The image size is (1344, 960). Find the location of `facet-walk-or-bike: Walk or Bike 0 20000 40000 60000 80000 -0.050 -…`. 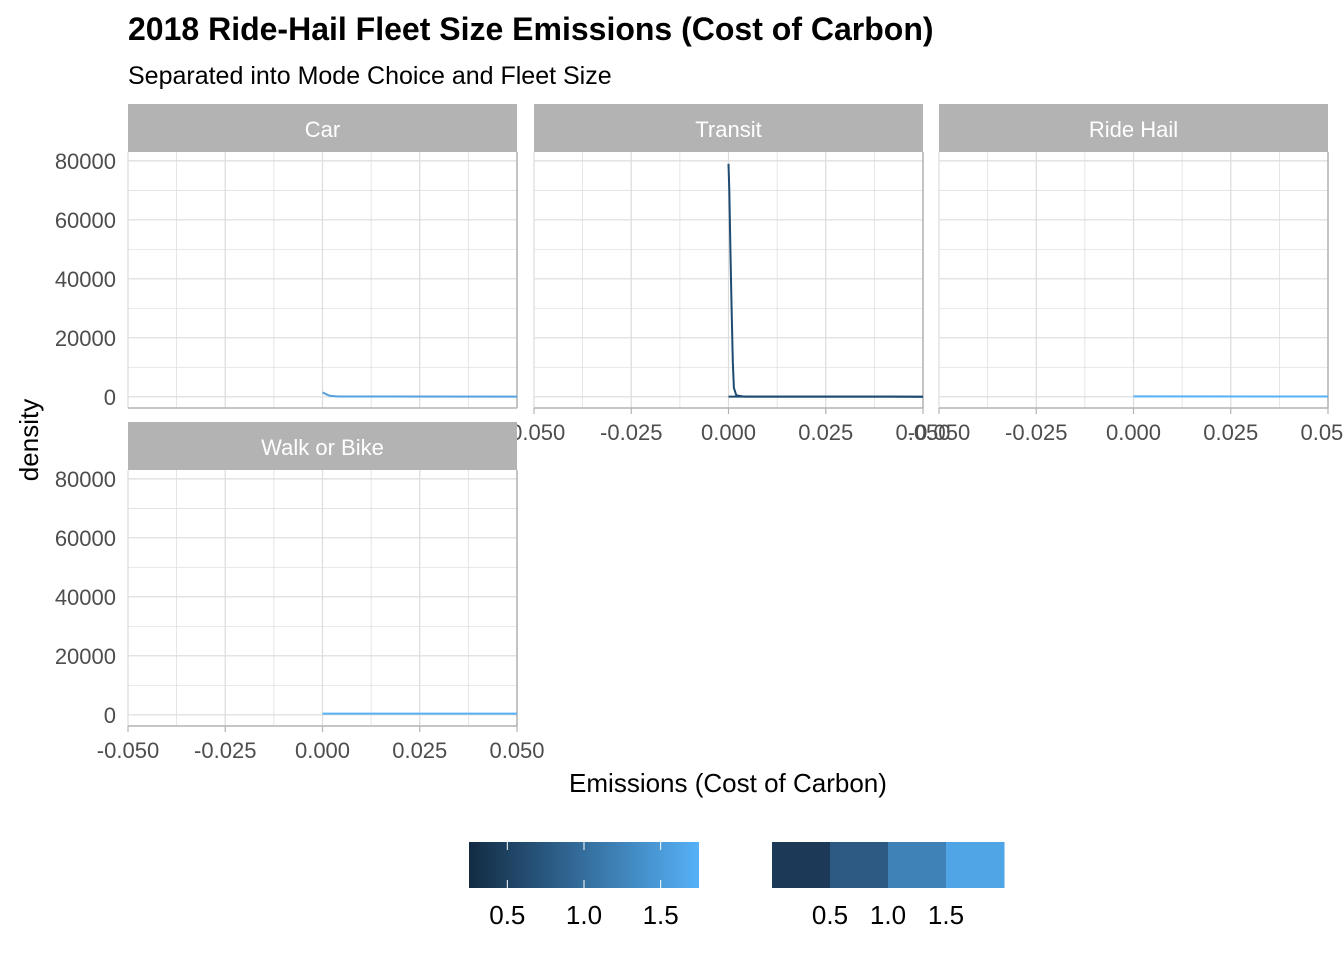

facet-walk-or-bike: Walk or Bike 0 20000 40000 60000 80000 -0.050 -… is located at coordinates (300, 592).